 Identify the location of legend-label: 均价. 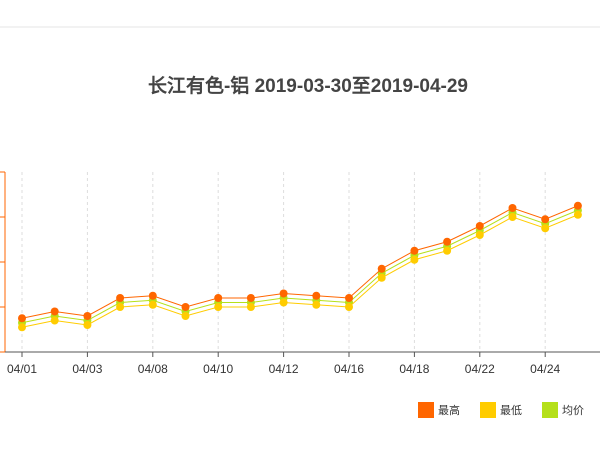
(573, 410).